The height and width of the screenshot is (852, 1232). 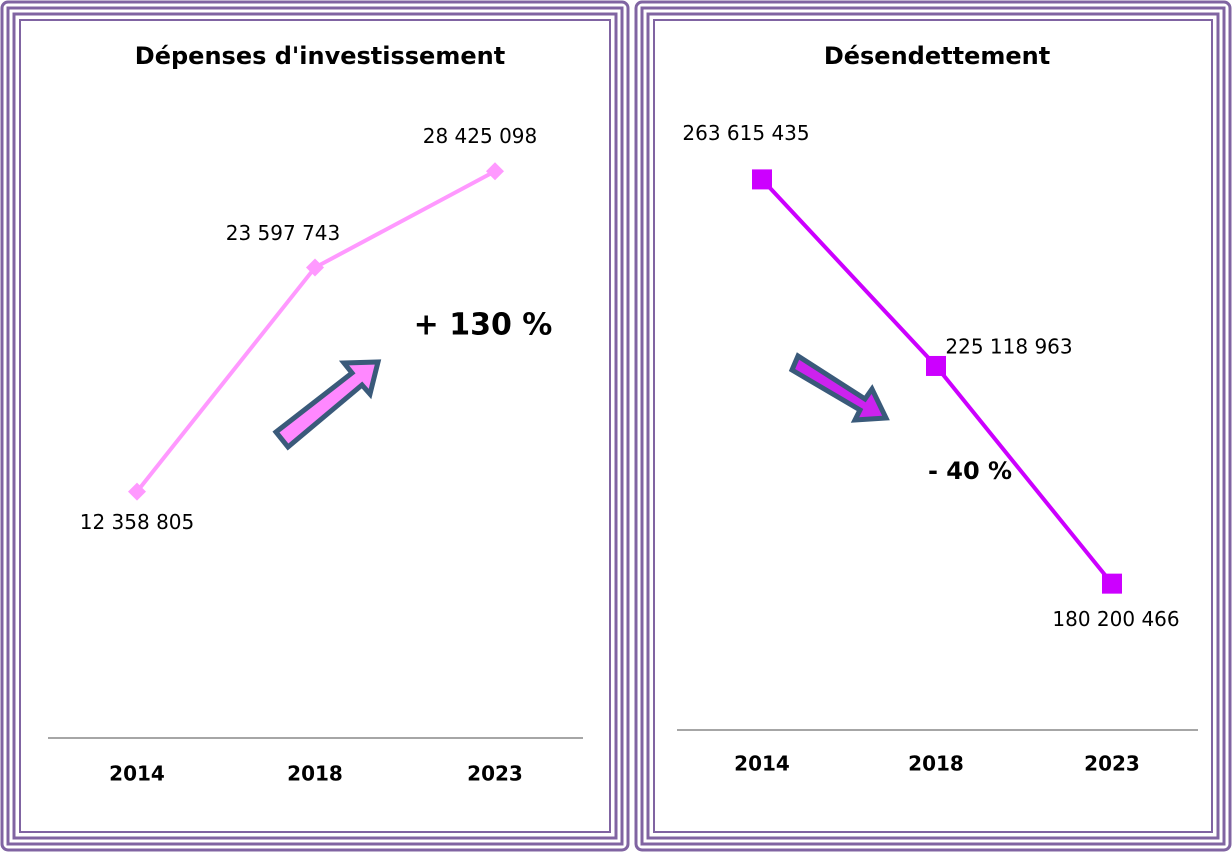 What do you see at coordinates (937, 56) in the screenshot?
I see `chart-title: Désendettement` at bounding box center [937, 56].